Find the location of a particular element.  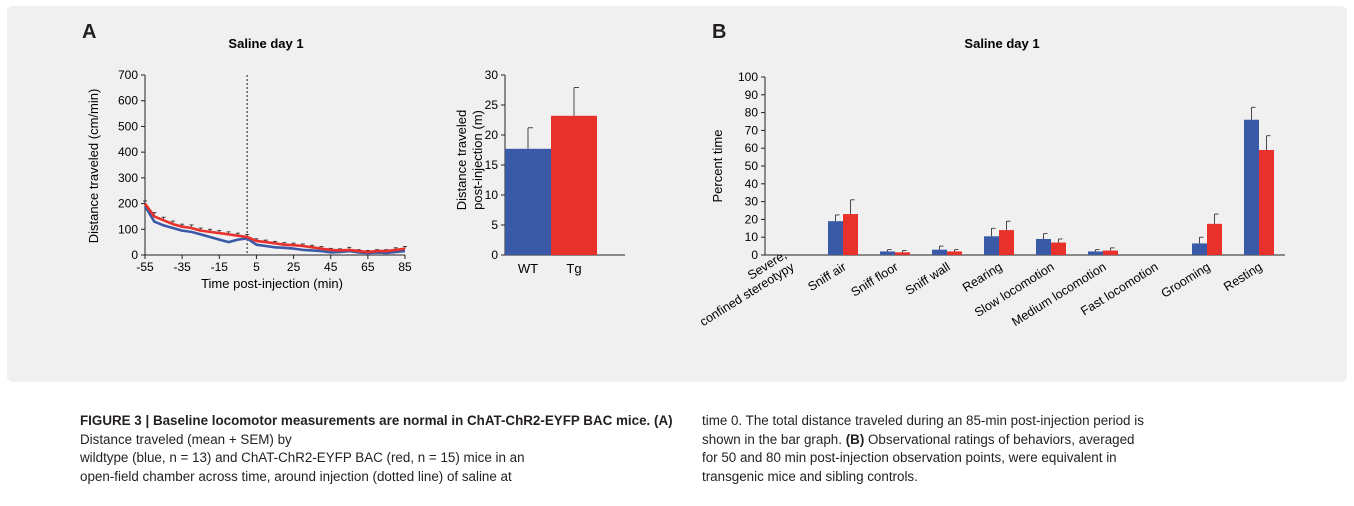

line-chart-y-tick-label: 600 is located at coordinates (128, 101).